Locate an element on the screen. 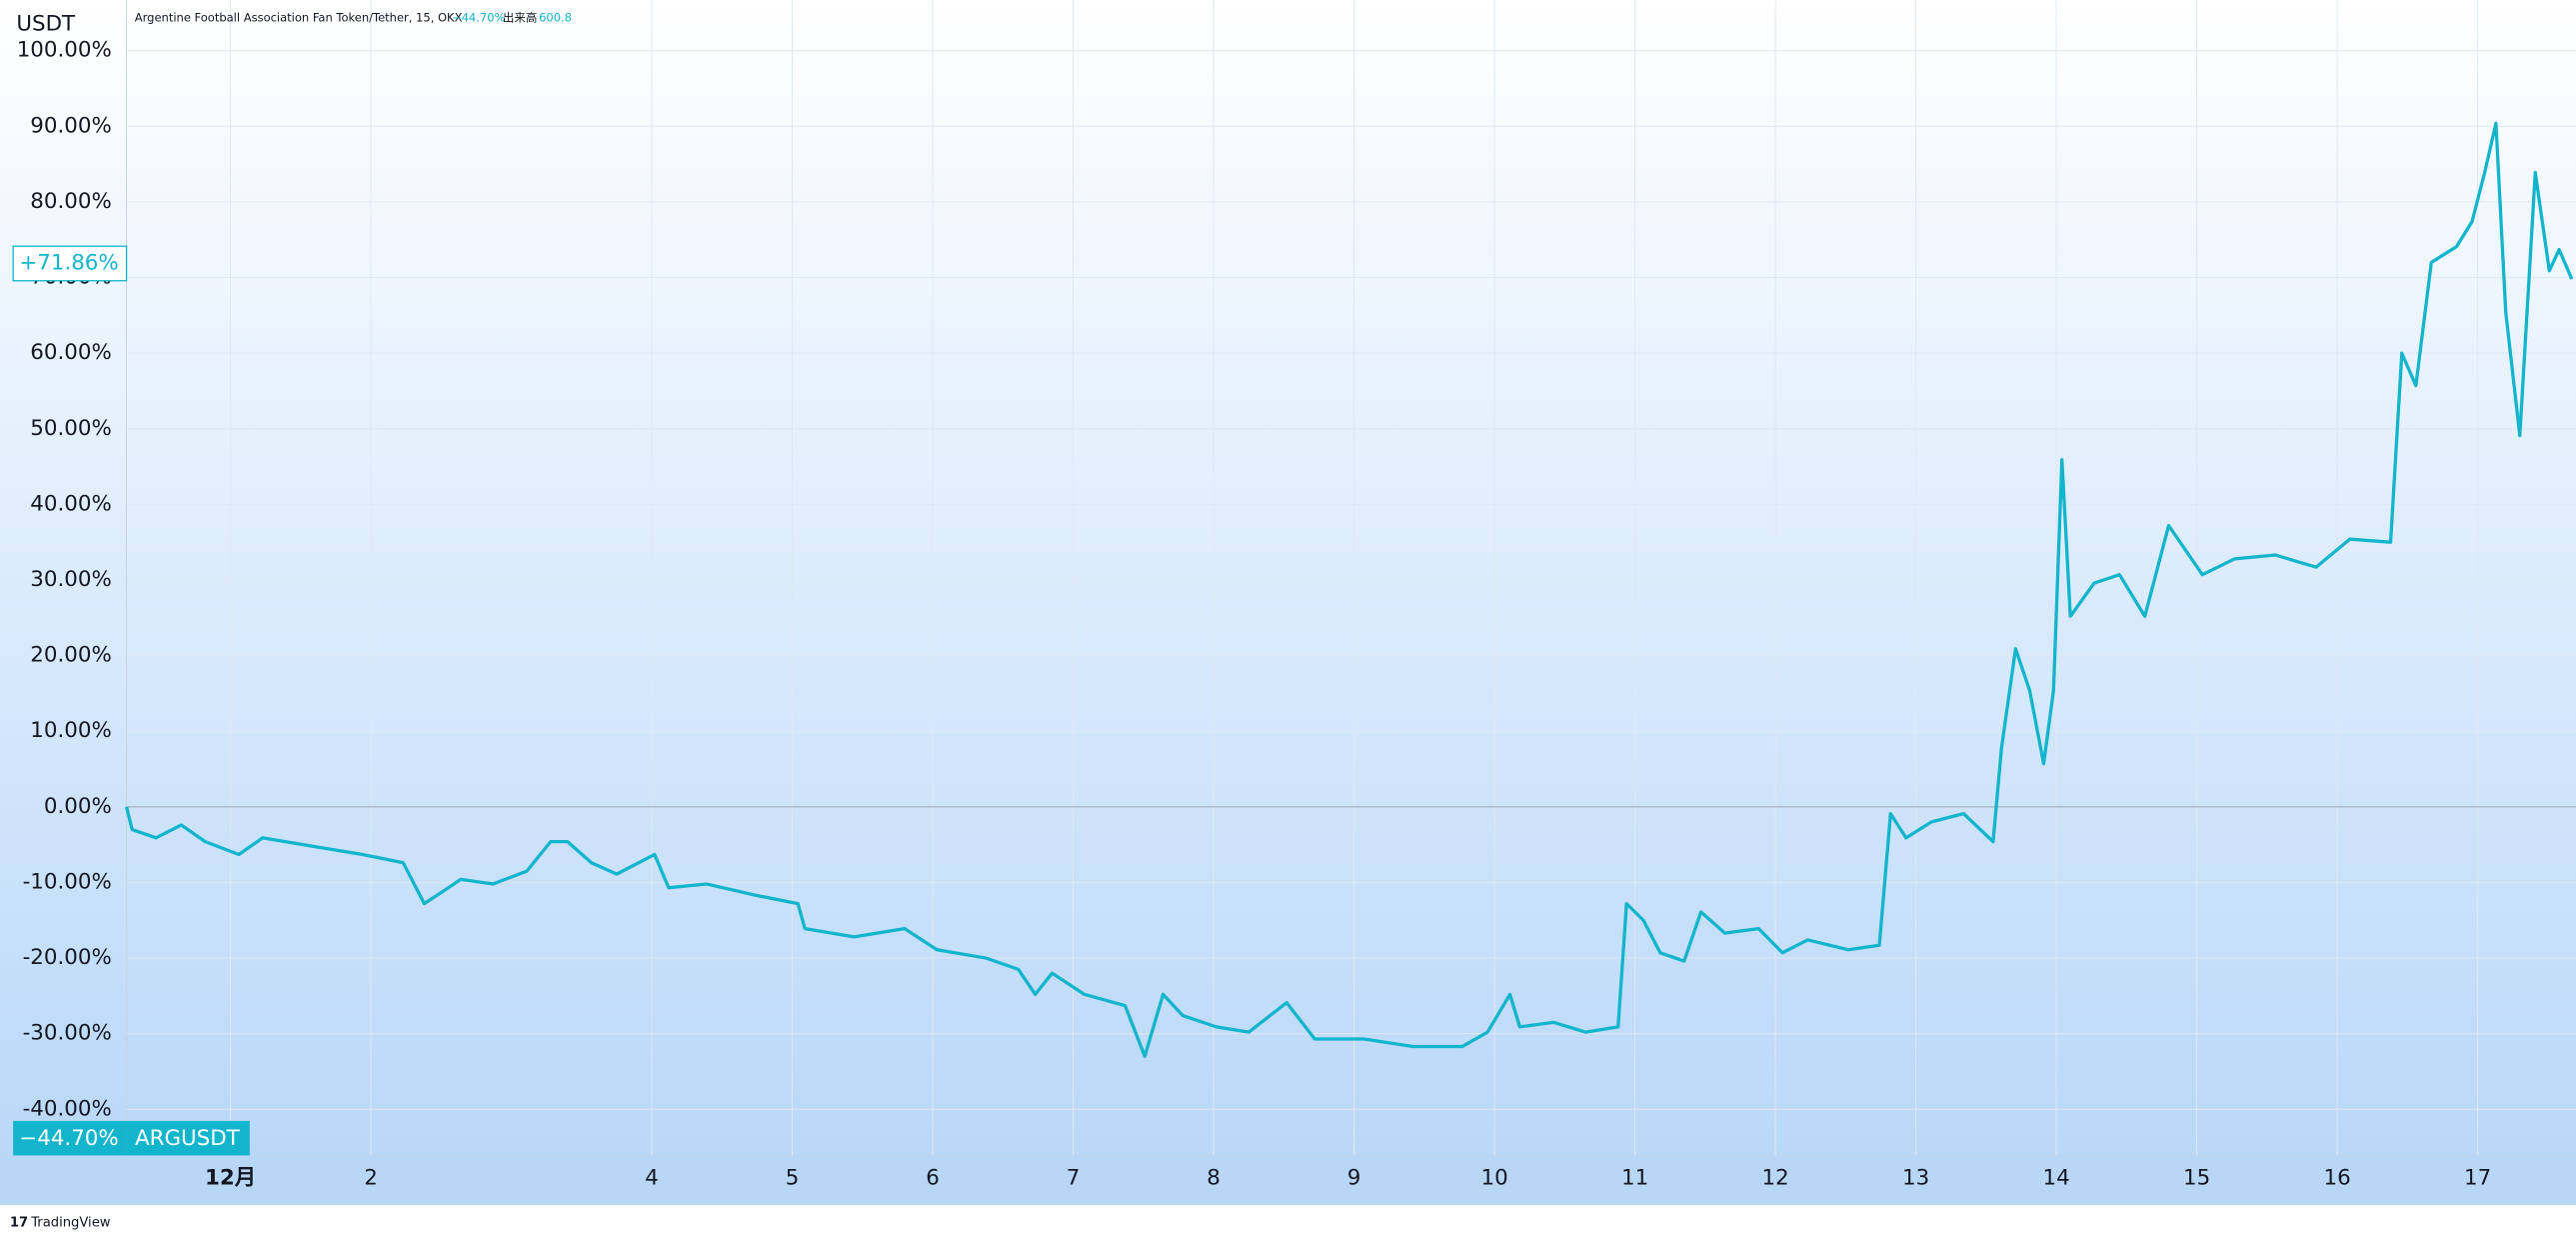  unit-label: USDT is located at coordinates (46, 24).